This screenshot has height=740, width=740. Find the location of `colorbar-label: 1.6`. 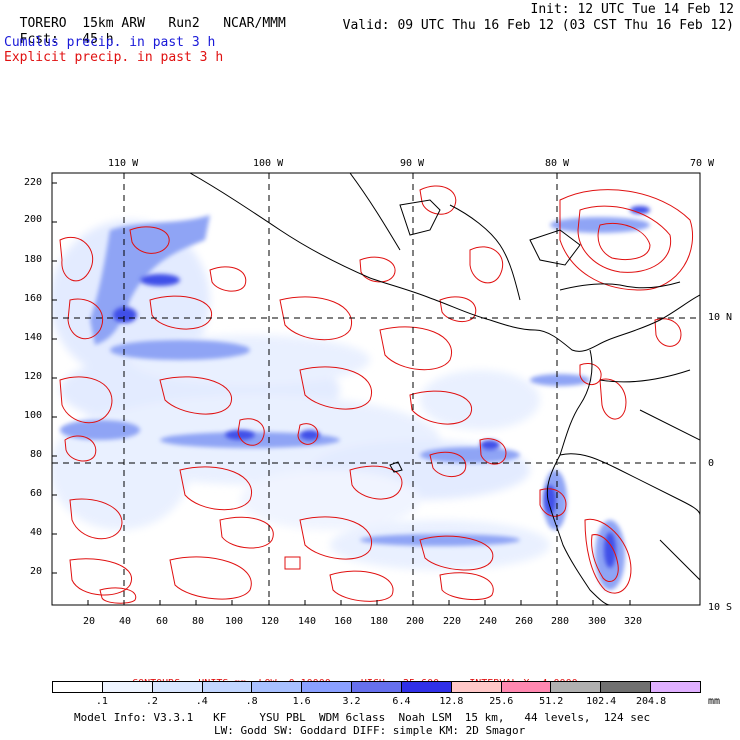

colorbar-label: 1.6 is located at coordinates (301, 701).